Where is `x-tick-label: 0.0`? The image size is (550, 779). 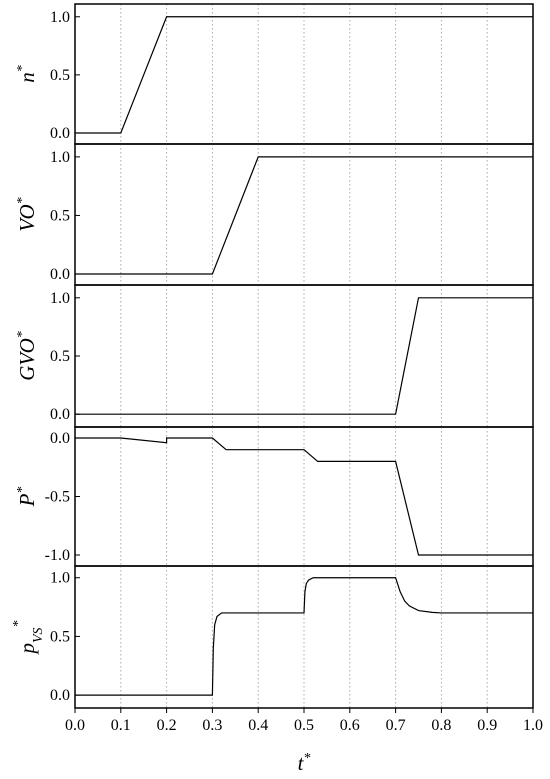
x-tick-label: 0.0 is located at coordinates (75, 725).